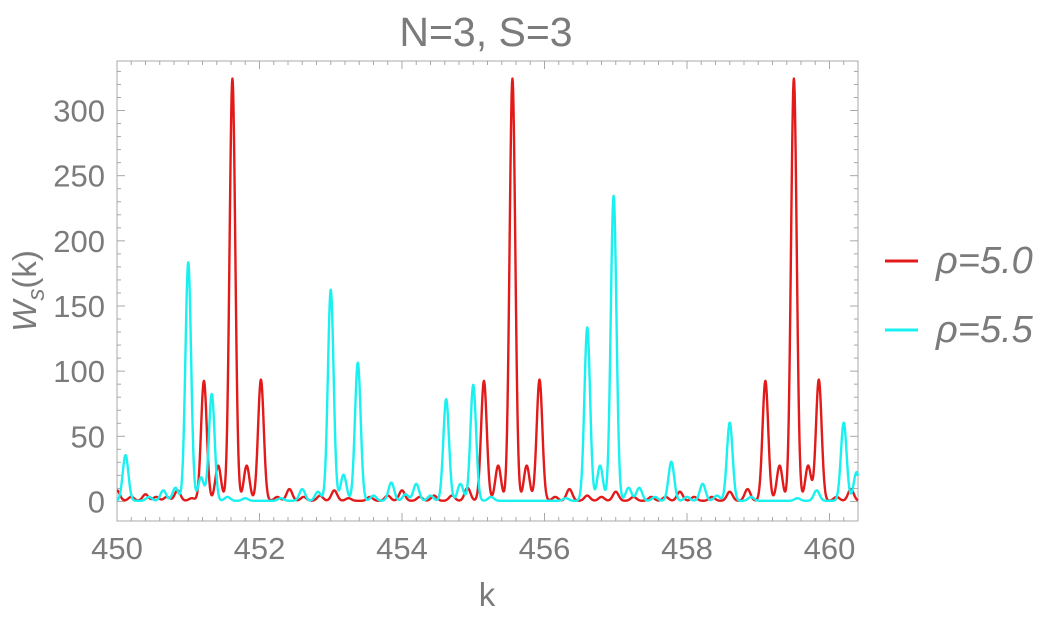 Image resolution: width=1054 pixels, height=621 pixels. What do you see at coordinates (984, 261) in the screenshot?
I see `legend-label: ρ=5.0` at bounding box center [984, 261].